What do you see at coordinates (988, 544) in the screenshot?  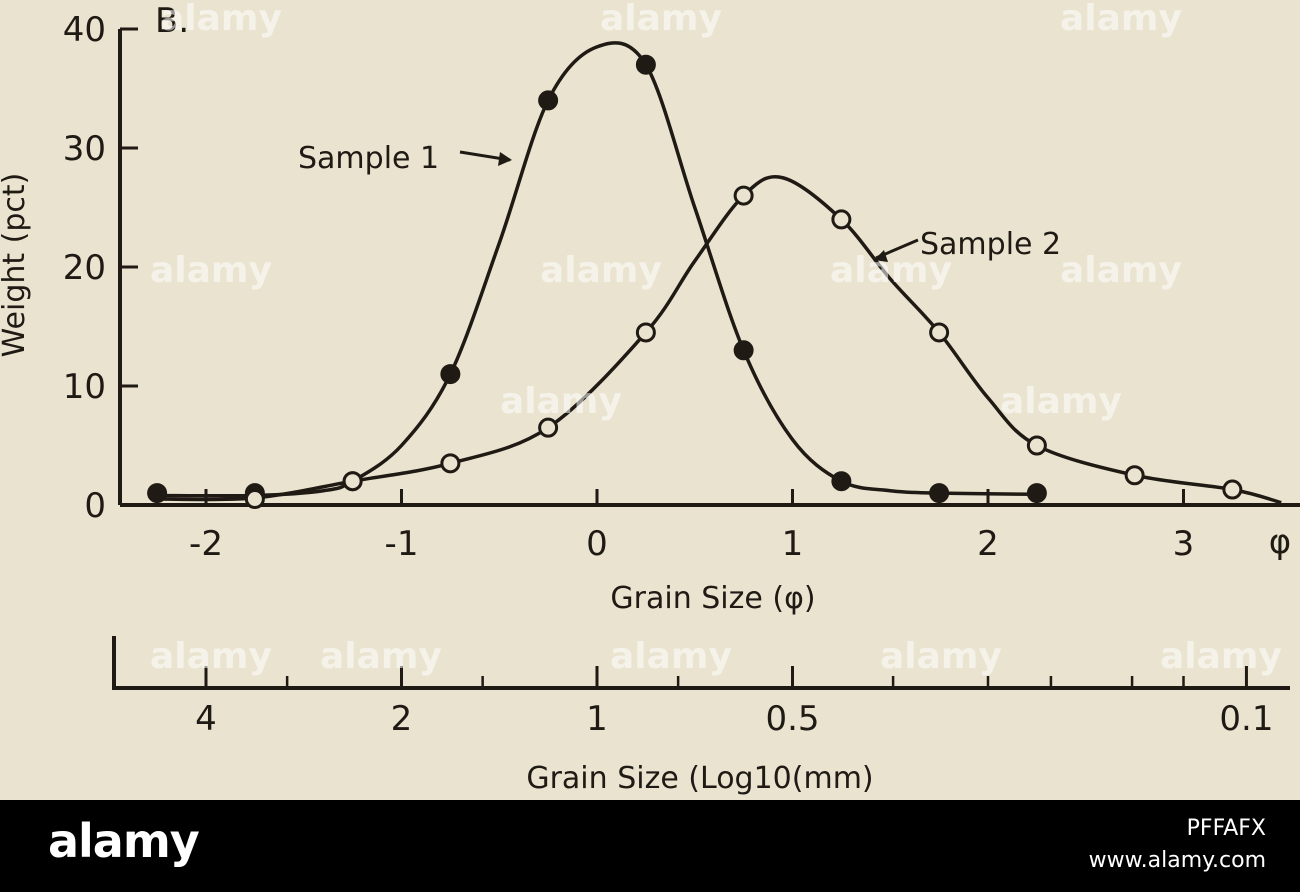 I see `x-tick-label: 2` at bounding box center [988, 544].